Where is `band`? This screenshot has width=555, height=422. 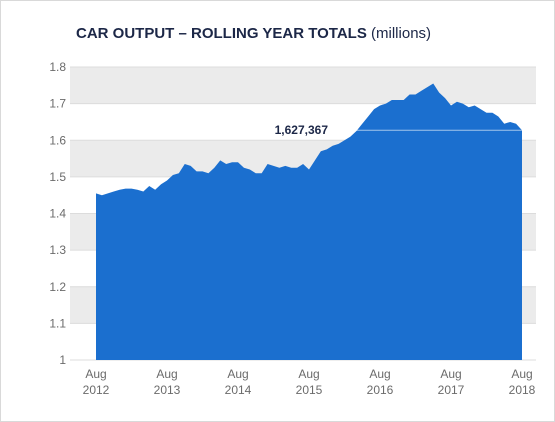 band is located at coordinates (303, 85).